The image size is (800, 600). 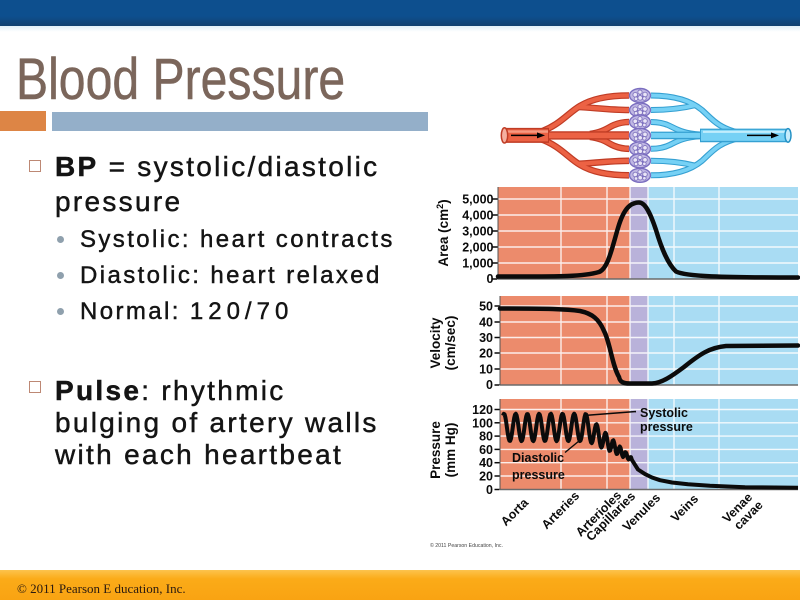 What do you see at coordinates (477, 264) in the screenshot?
I see `svg-text: 1,000` at bounding box center [477, 264].